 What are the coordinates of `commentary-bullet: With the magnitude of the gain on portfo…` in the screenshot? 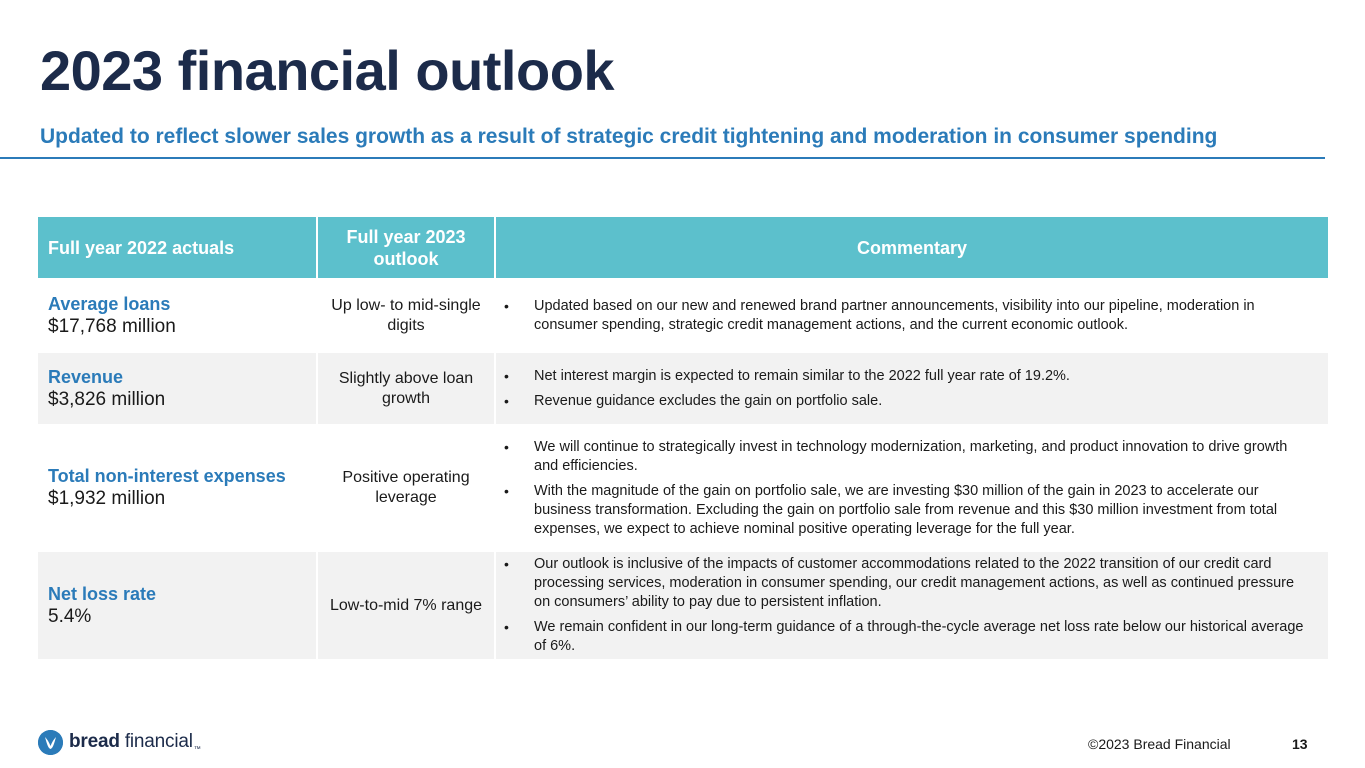 It's located at (905, 510).